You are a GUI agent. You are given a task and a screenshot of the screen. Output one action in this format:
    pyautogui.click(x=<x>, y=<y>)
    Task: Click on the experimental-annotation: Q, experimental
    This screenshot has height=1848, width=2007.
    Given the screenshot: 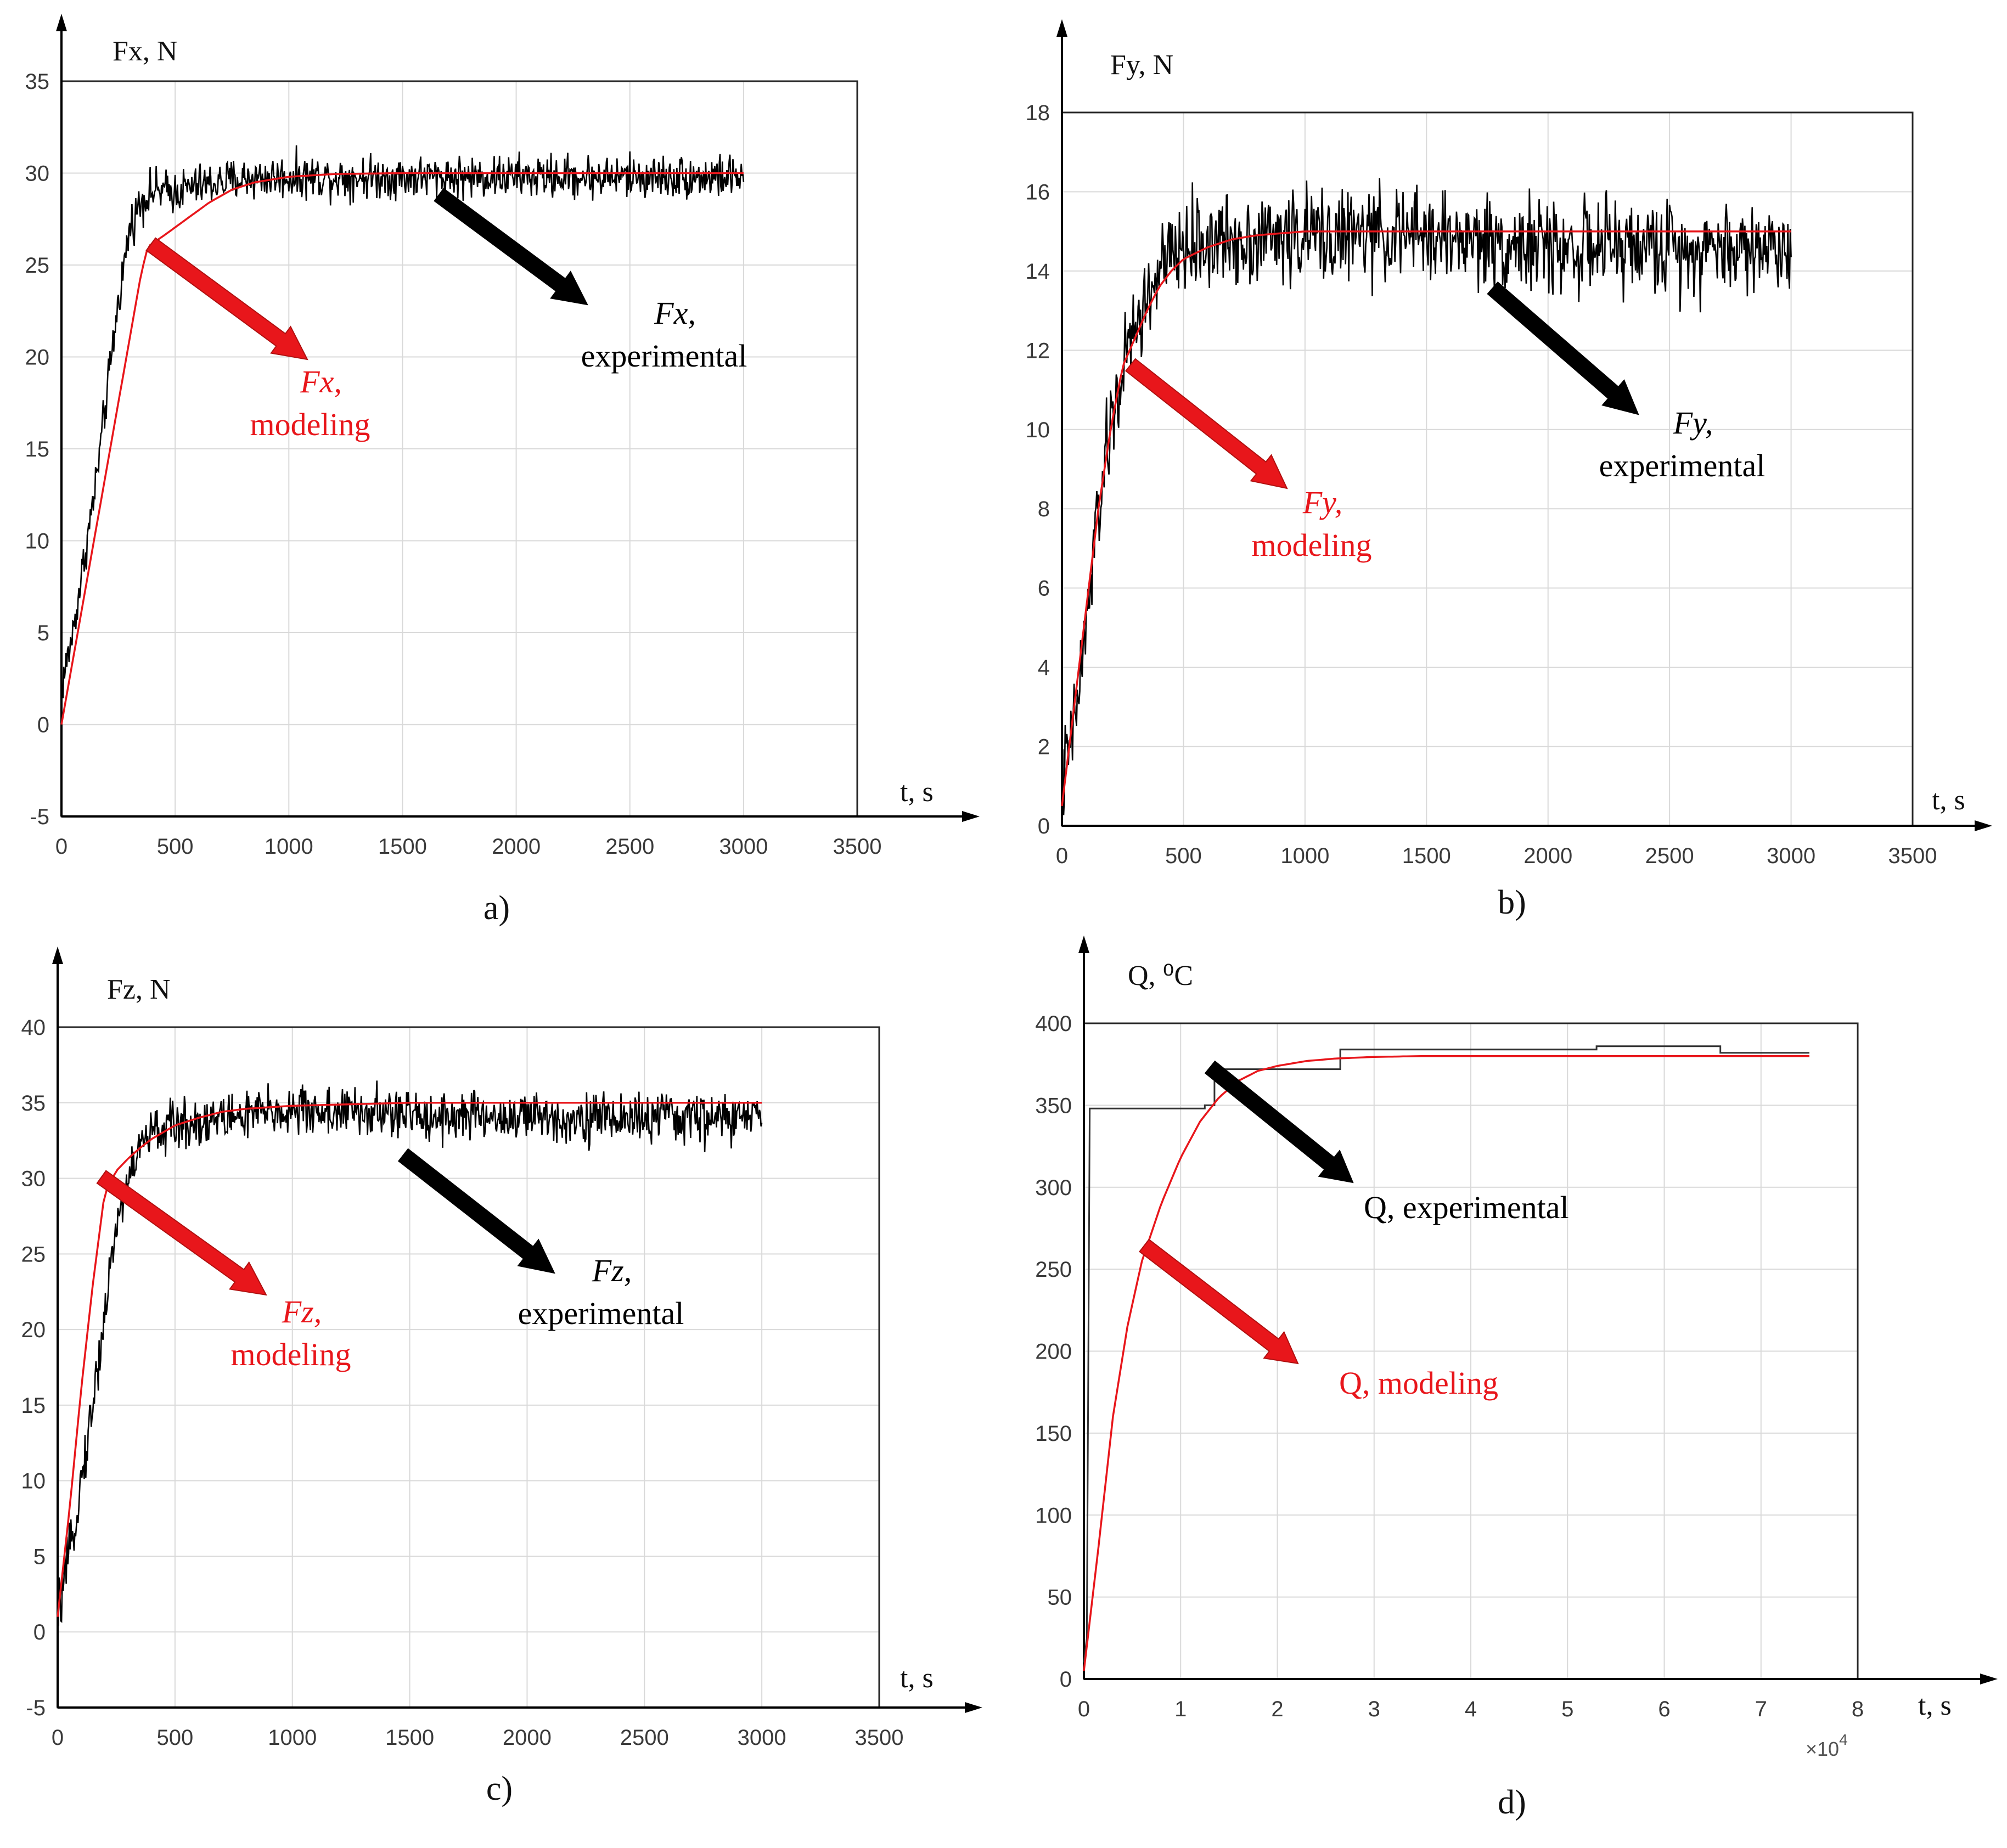 What is the action you would take?
    pyautogui.click(x=1467, y=1207)
    